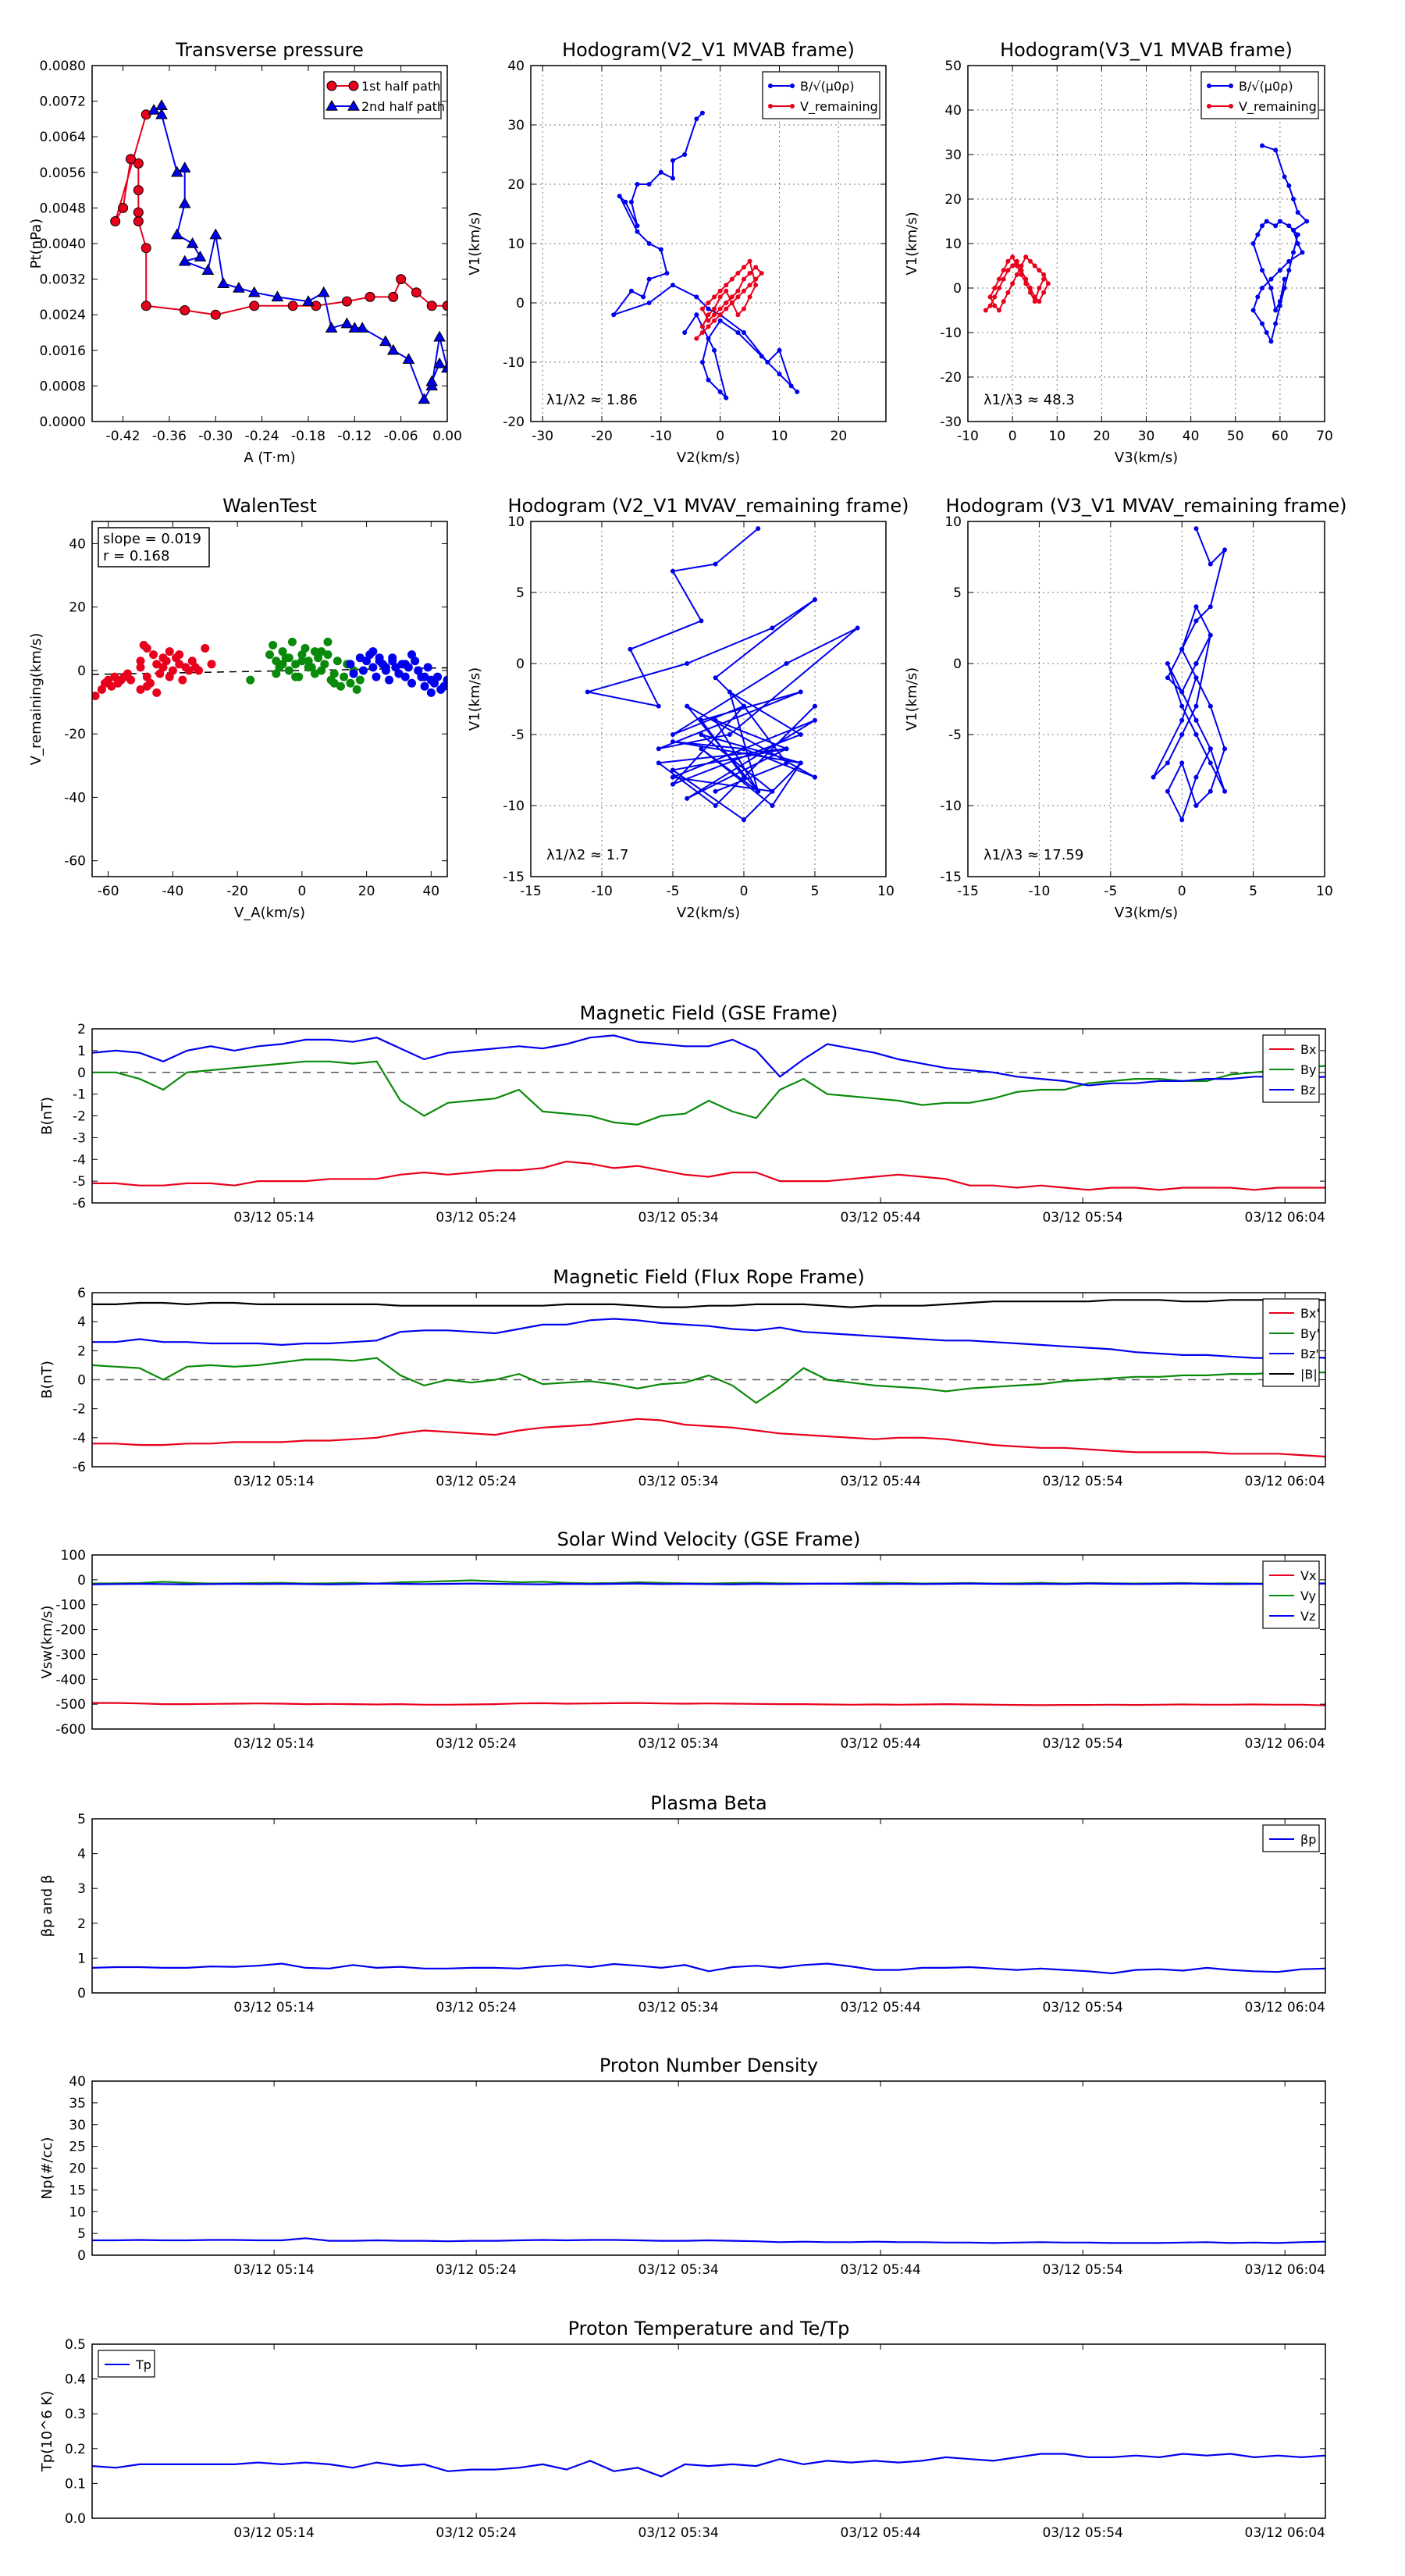  Describe the element at coordinates (366, 891) in the screenshot. I see `x-tick-label: 20` at that location.